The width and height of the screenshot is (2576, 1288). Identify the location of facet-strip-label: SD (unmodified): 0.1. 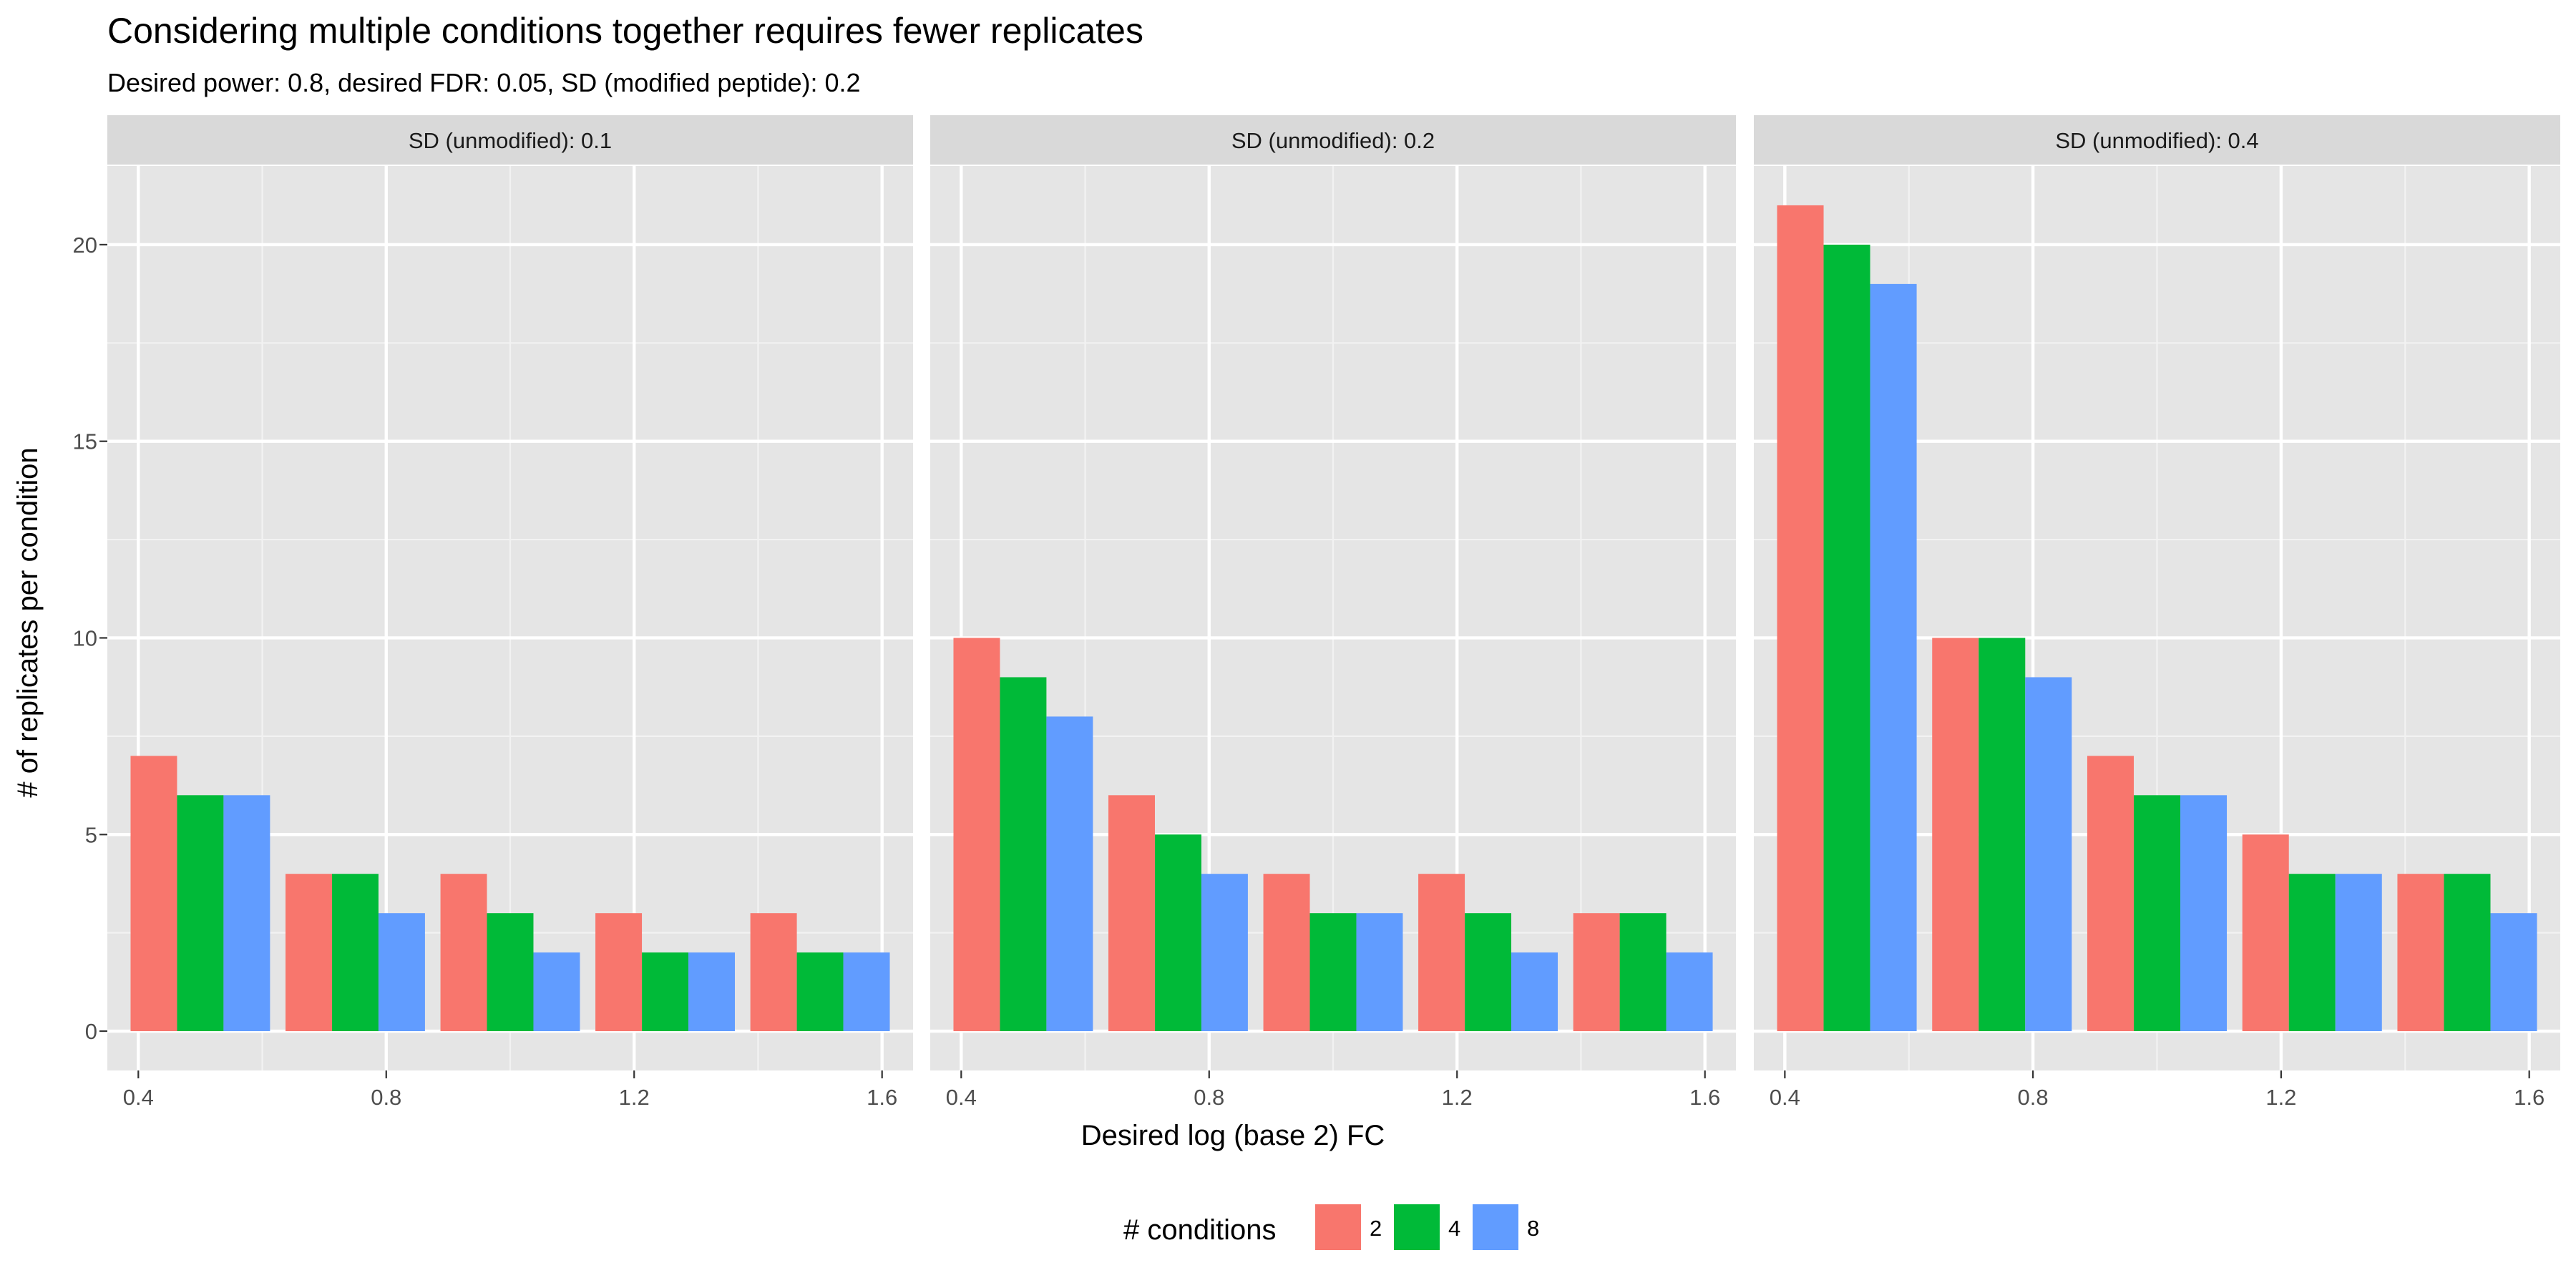
(510, 140).